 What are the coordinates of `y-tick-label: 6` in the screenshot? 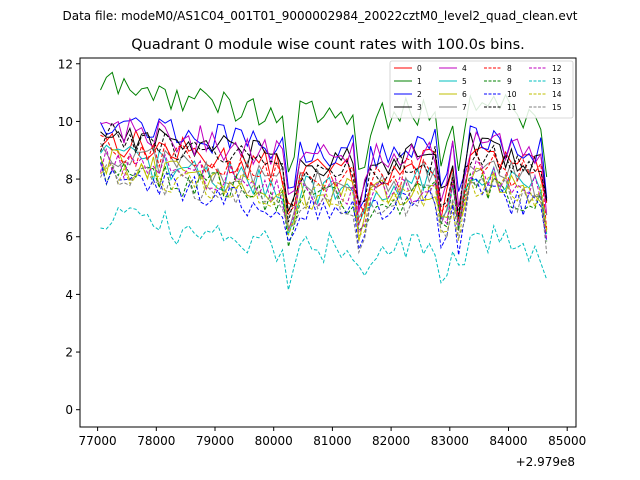 It's located at (69, 237).